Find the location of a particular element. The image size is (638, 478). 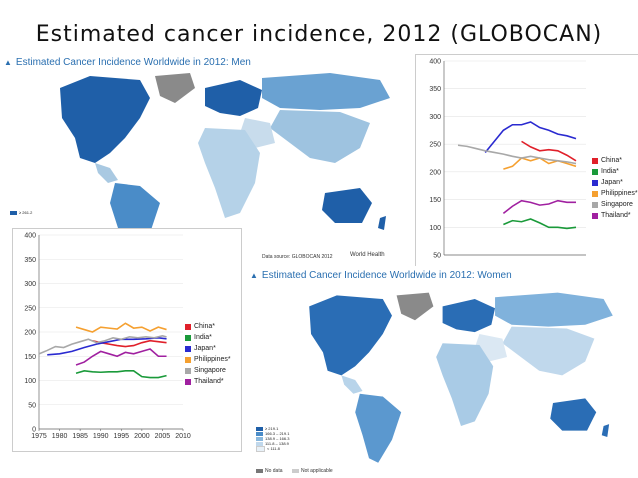

x-tick-label: 1980 is located at coordinates (60, 436).